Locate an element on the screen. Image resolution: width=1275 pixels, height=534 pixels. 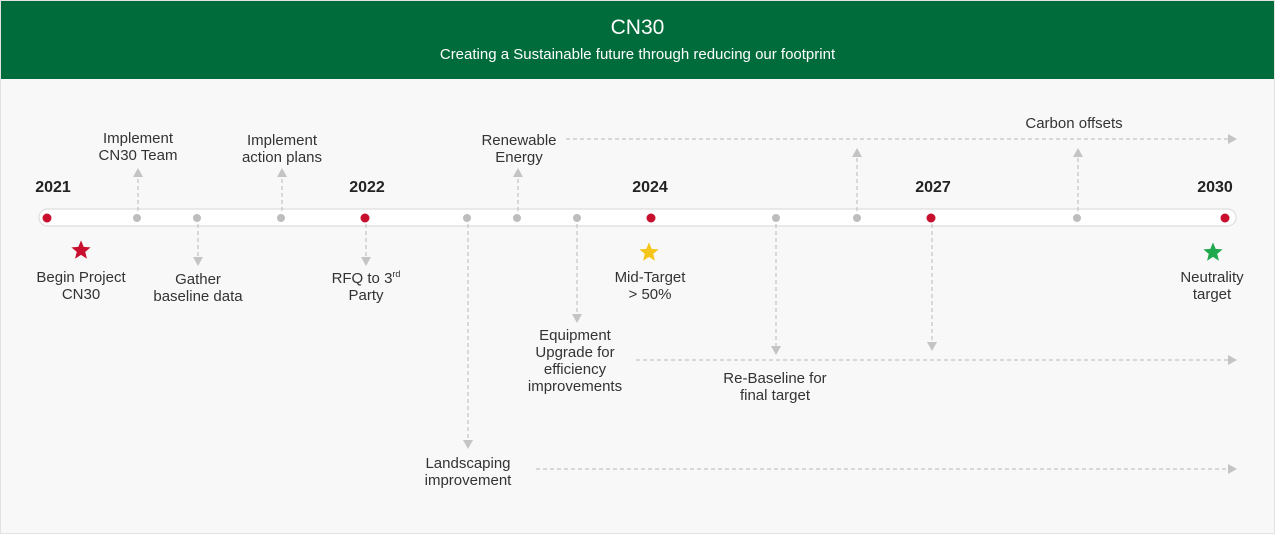
label-line: baseline data is located at coordinates (198, 296).